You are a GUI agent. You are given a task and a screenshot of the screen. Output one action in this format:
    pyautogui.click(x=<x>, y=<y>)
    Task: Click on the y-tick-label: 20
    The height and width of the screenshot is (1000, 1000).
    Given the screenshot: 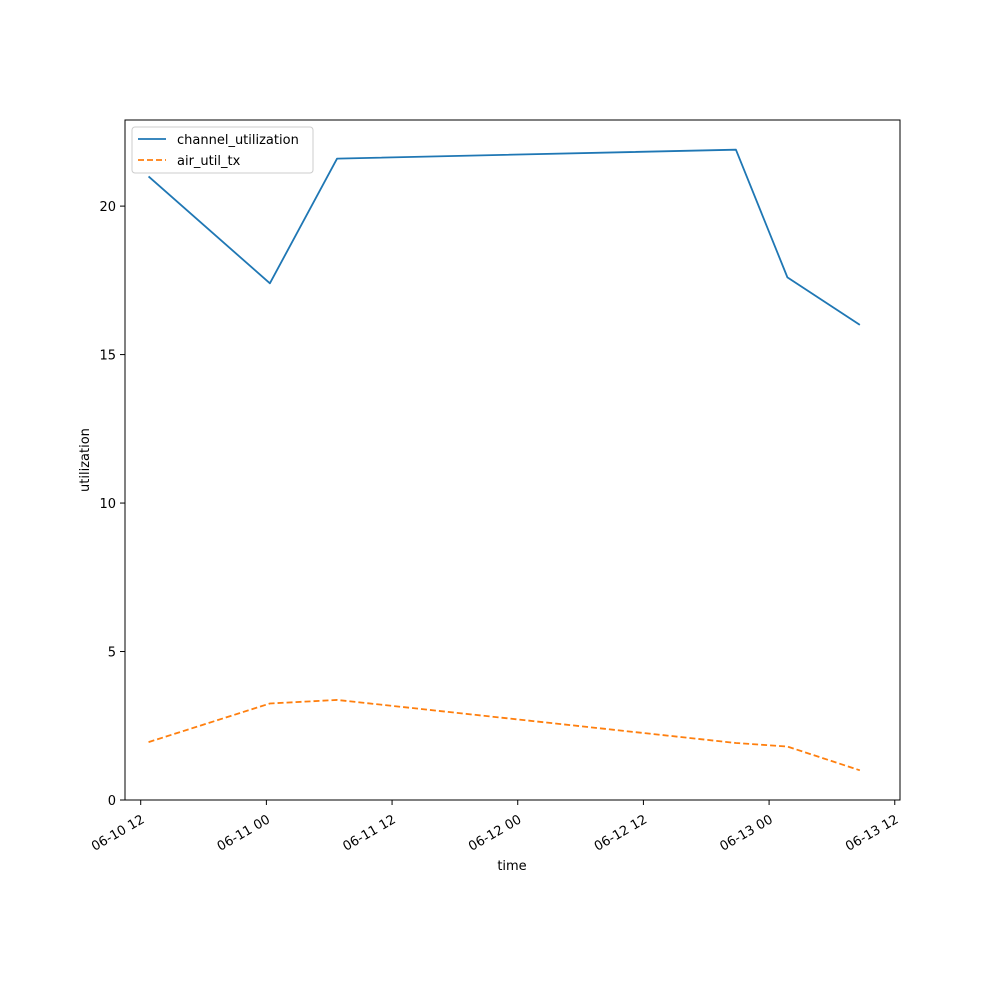 What is the action you would take?
    pyautogui.click(x=107, y=207)
    